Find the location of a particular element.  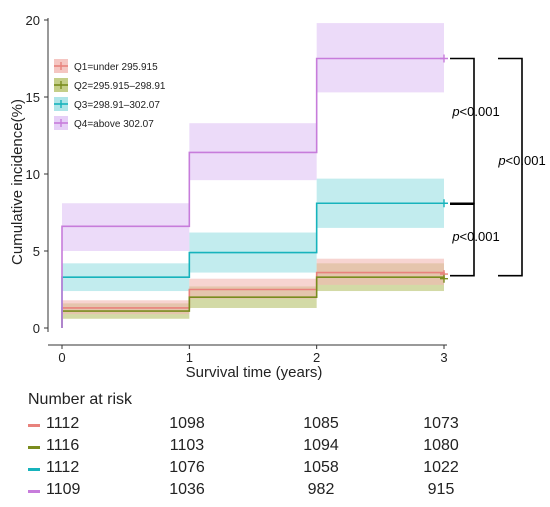

risk-value: 1109 is located at coordinates (63, 489).